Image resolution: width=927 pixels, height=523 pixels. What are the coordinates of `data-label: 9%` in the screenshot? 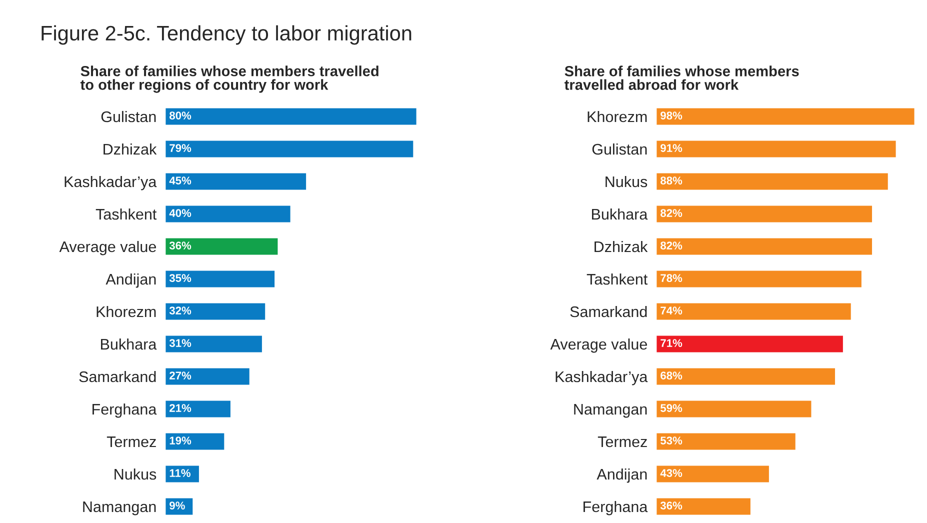 It's located at (177, 506).